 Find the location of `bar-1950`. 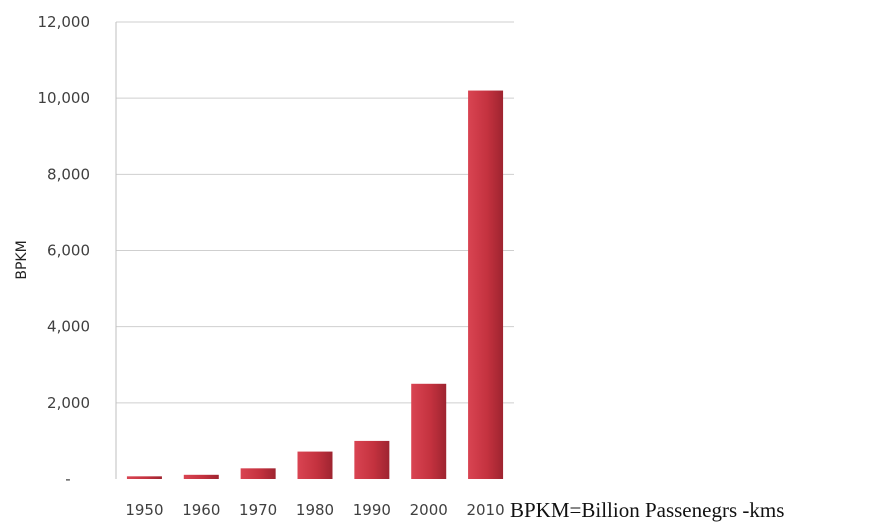

bar-1950 is located at coordinates (144, 477).